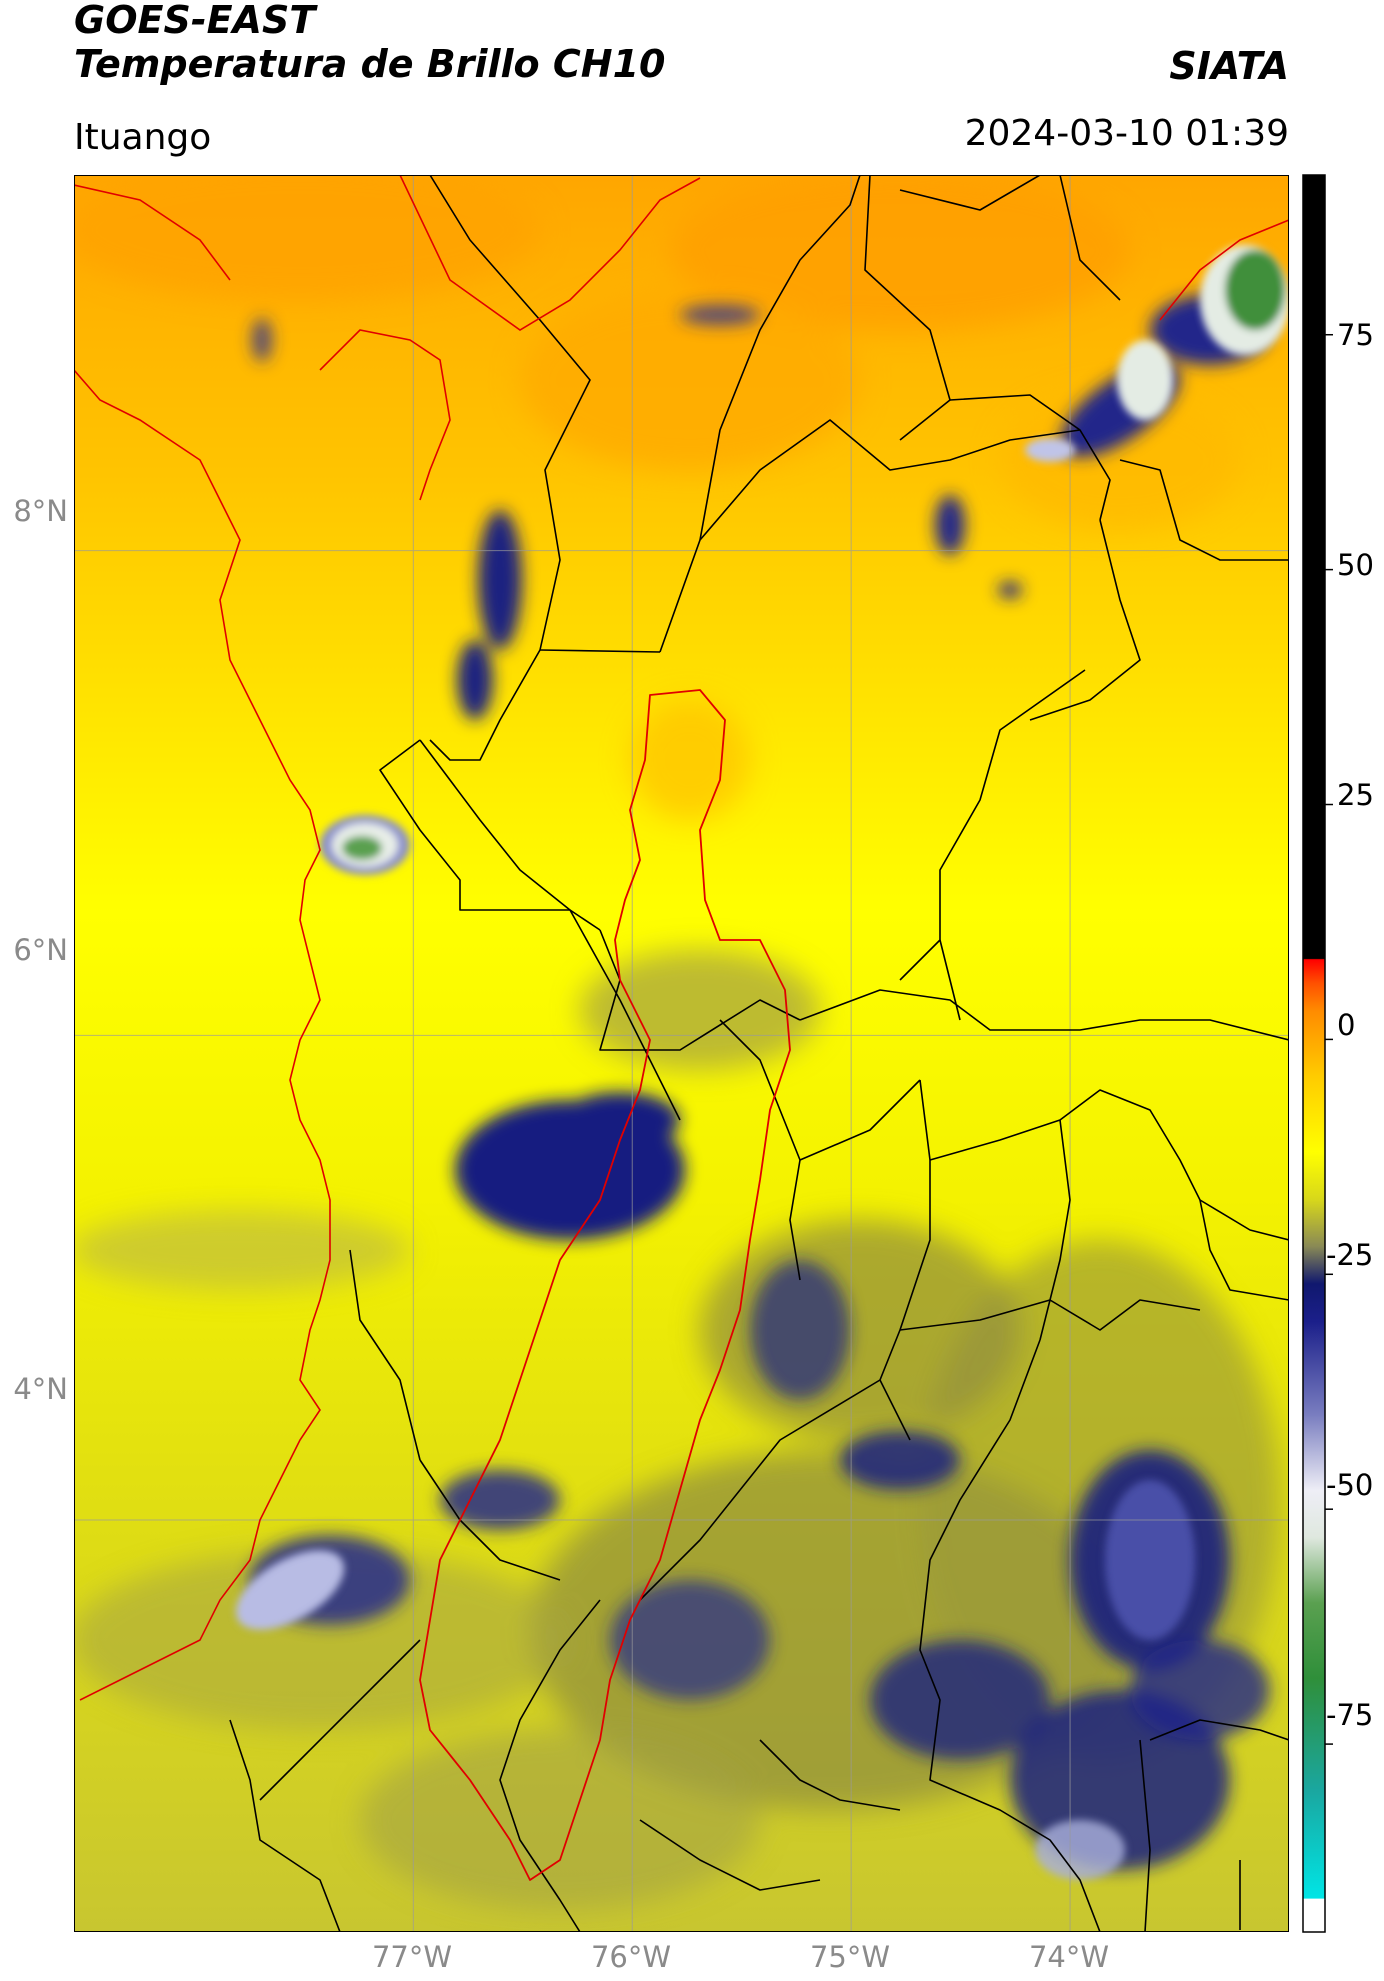 This screenshot has width=1384, height=1981. Describe the element at coordinates (370, 64) in the screenshot. I see `product-title: Temperatura de Brillo CH10` at that location.